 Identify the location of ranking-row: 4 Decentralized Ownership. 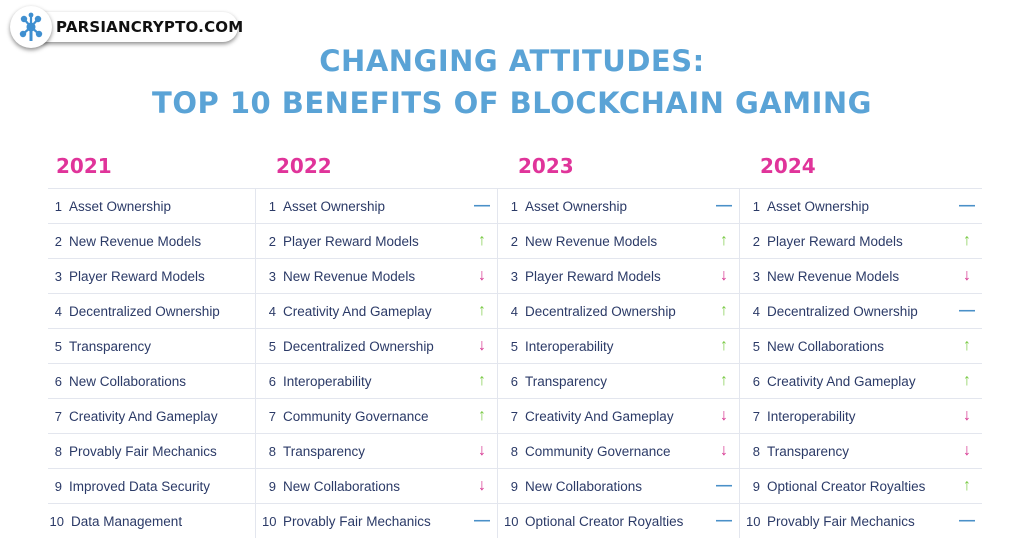
(151, 310).